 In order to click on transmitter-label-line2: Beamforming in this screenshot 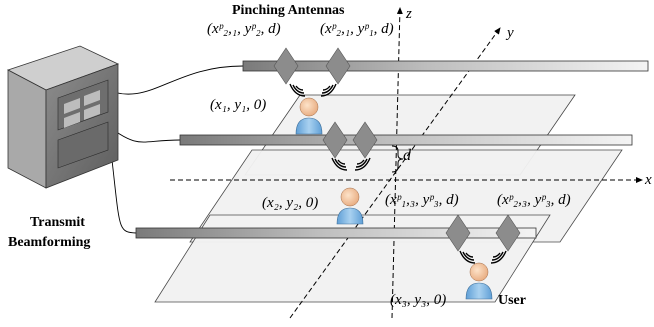, I will do `click(49, 242)`.